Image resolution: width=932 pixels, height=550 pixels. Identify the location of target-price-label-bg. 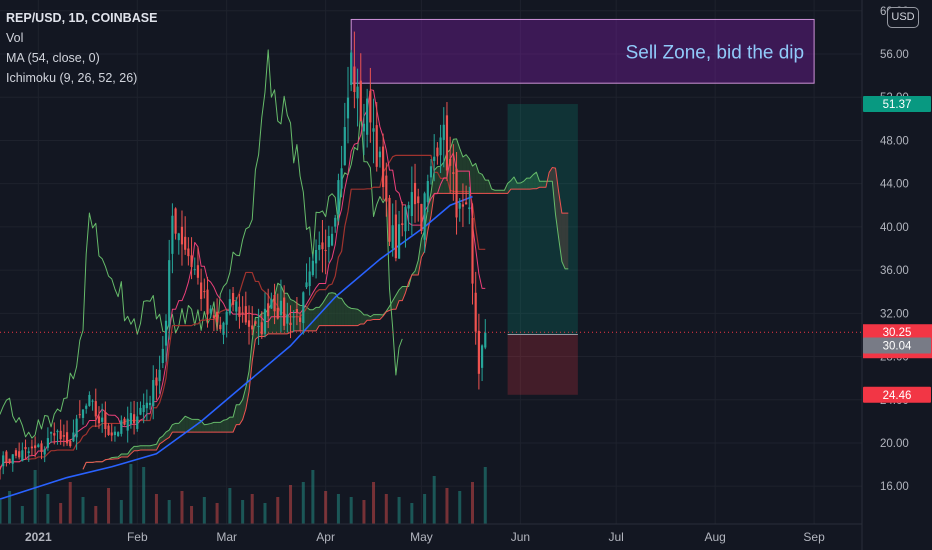
(897, 104).